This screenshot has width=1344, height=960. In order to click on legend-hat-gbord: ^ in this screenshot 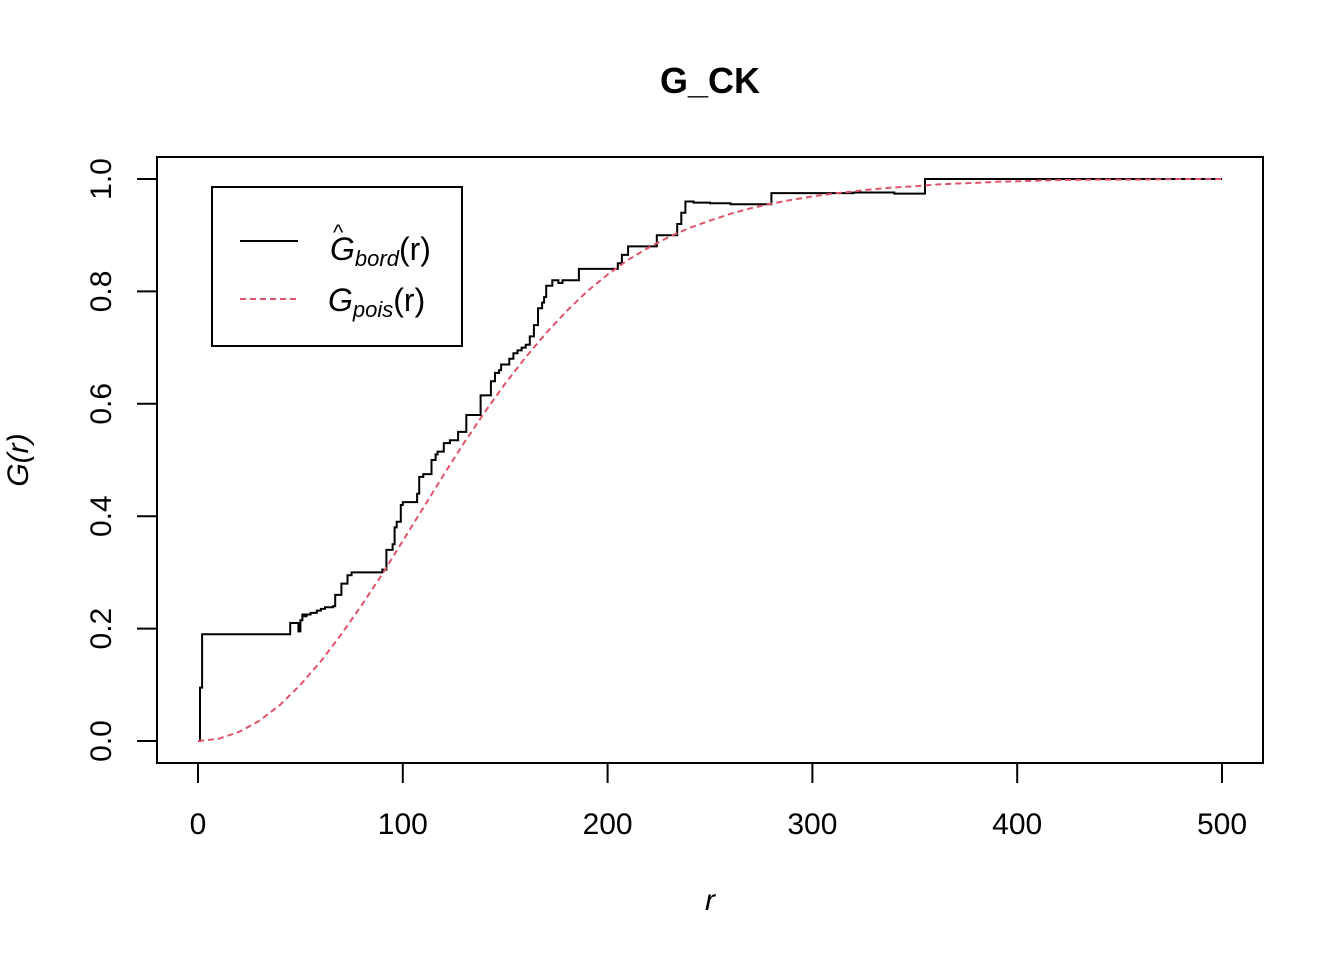, I will do `click(338, 232)`.